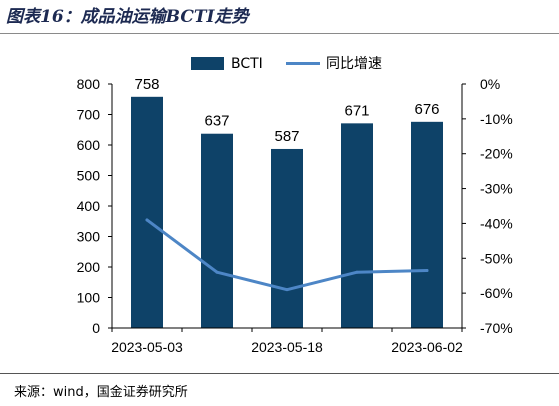 The height and width of the screenshot is (406, 559). I want to click on left-tick-label: 100, so click(89, 298).